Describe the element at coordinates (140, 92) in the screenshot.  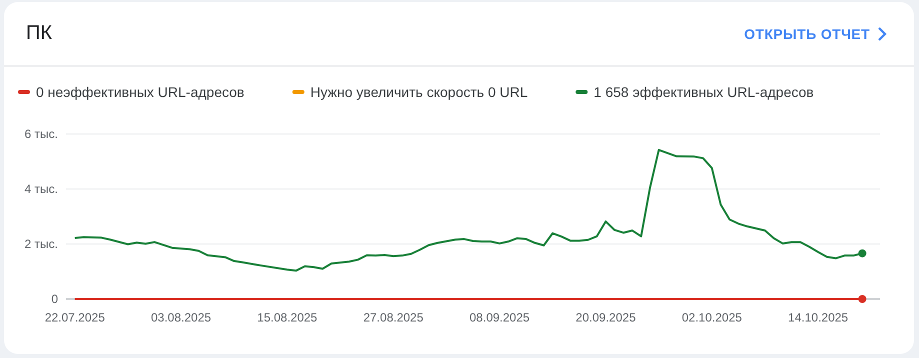
I see `legend-label: 0 неэффективных URL-адресов` at that location.